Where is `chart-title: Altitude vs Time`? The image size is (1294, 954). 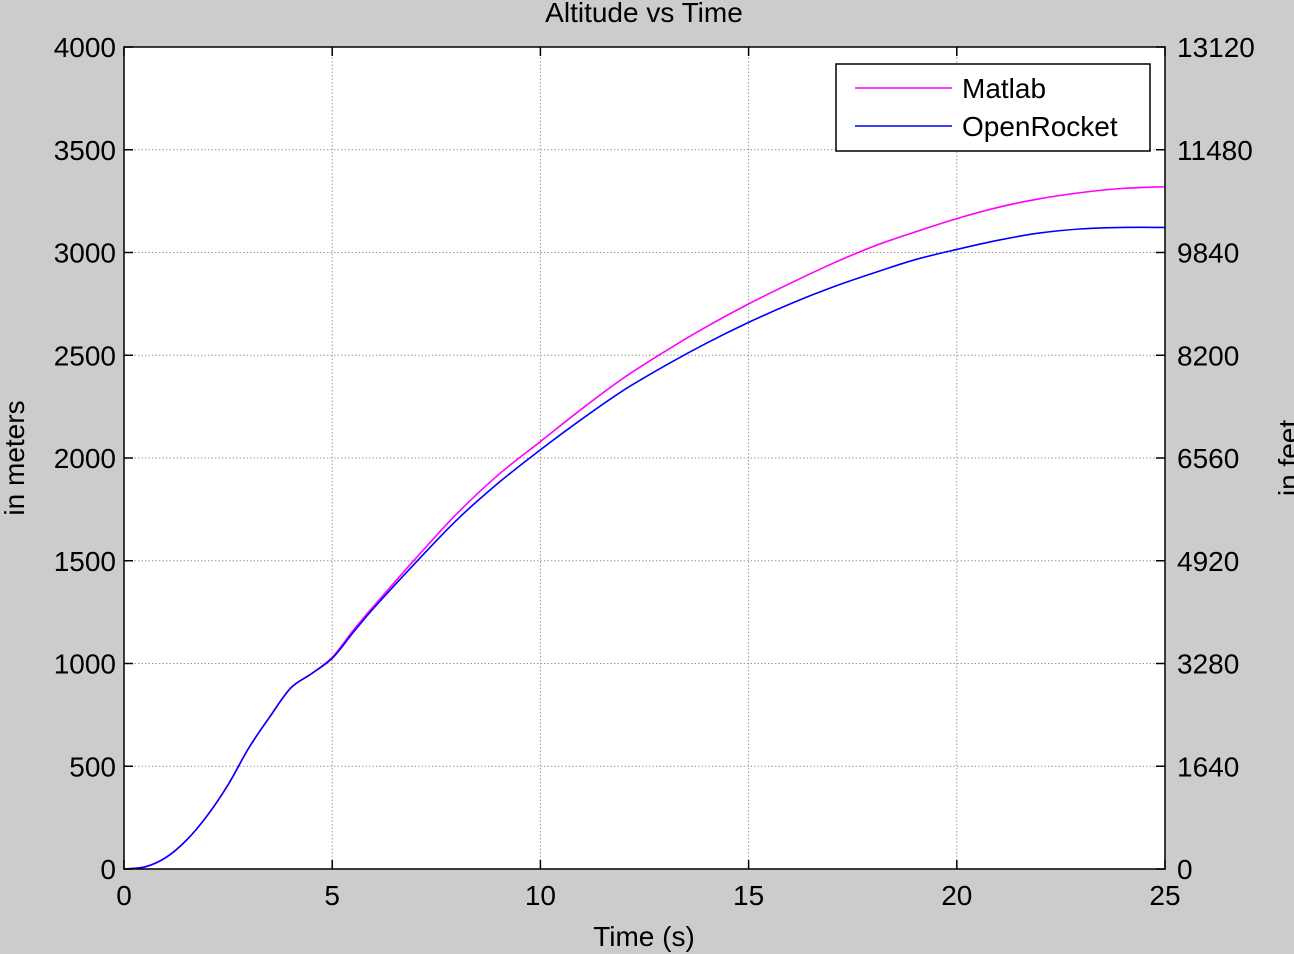
chart-title: Altitude vs Time is located at coordinates (644, 14).